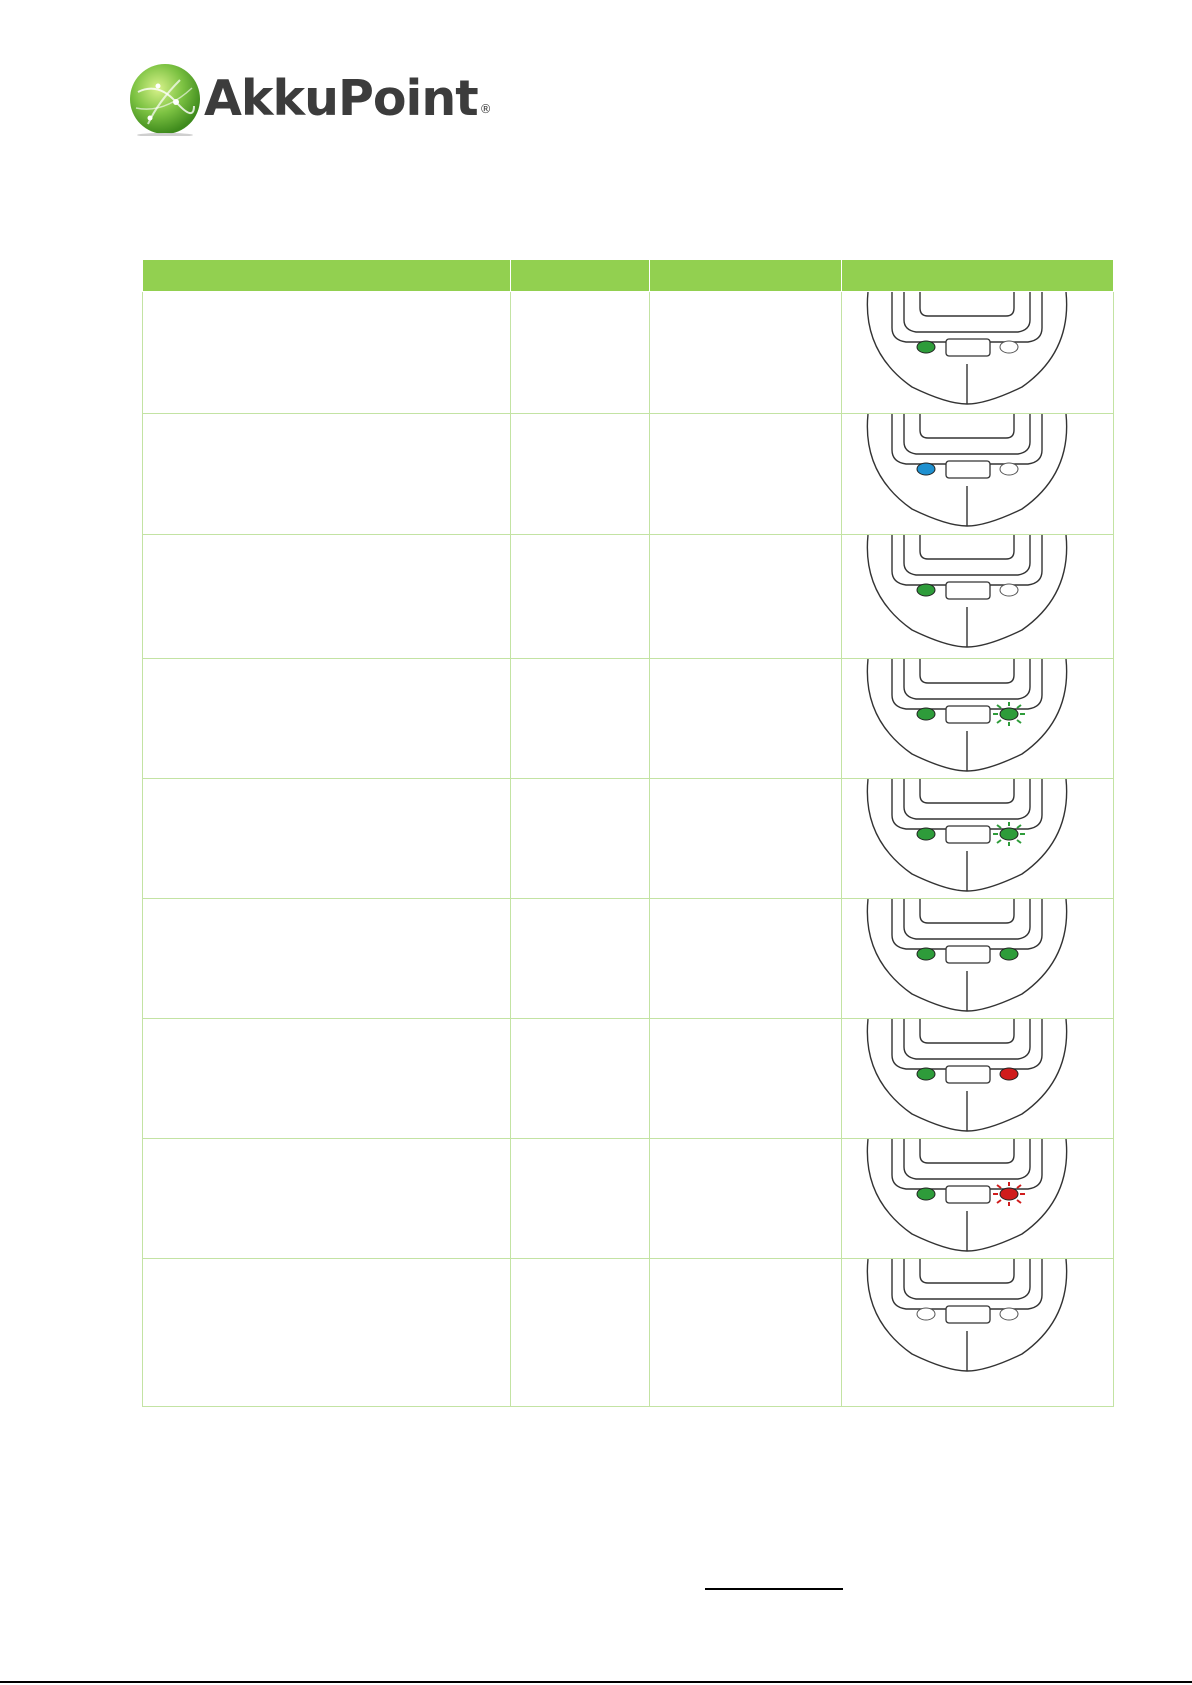 Image resolution: width=1192 pixels, height=1685 pixels. I want to click on page-bottom-rule, so click(596, 1682).